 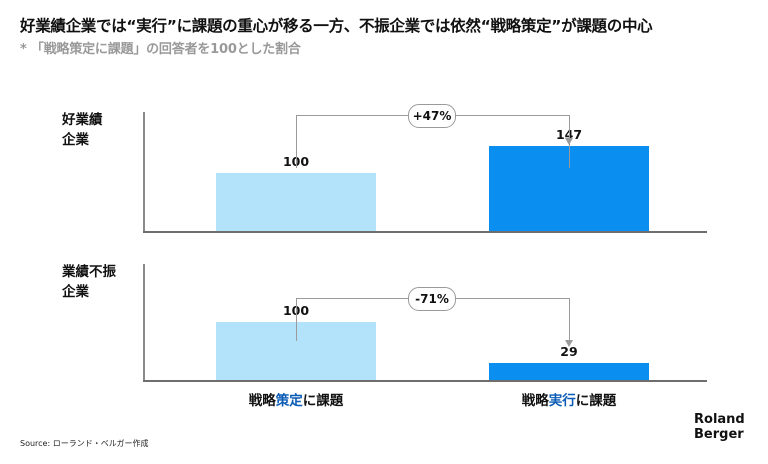 What do you see at coordinates (160, 49) in the screenshot?
I see `chart-subtitle: * 「戦略策定に課題」の回答者を100とした割合` at bounding box center [160, 49].